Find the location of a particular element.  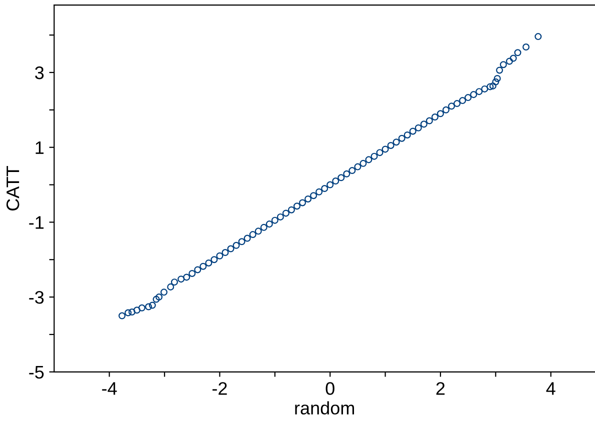

x-tick-label: -2 is located at coordinates (219, 388).